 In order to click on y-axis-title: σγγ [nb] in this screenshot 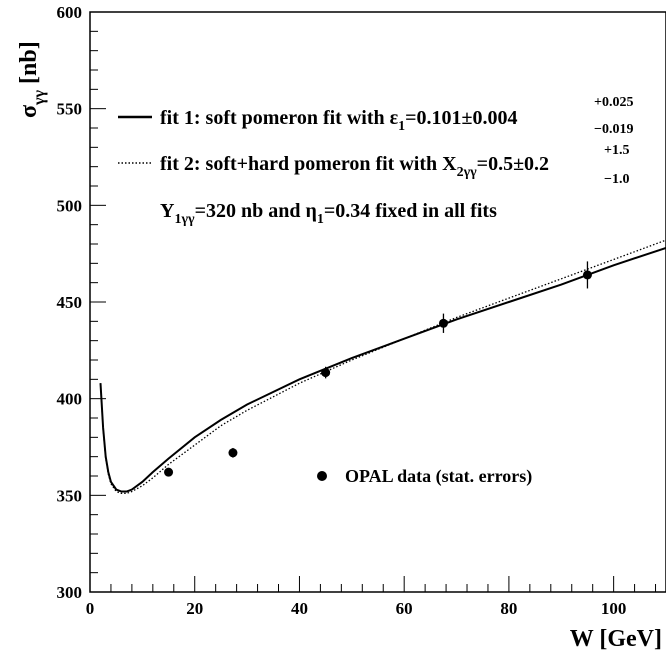, I will do `click(32, 79)`.